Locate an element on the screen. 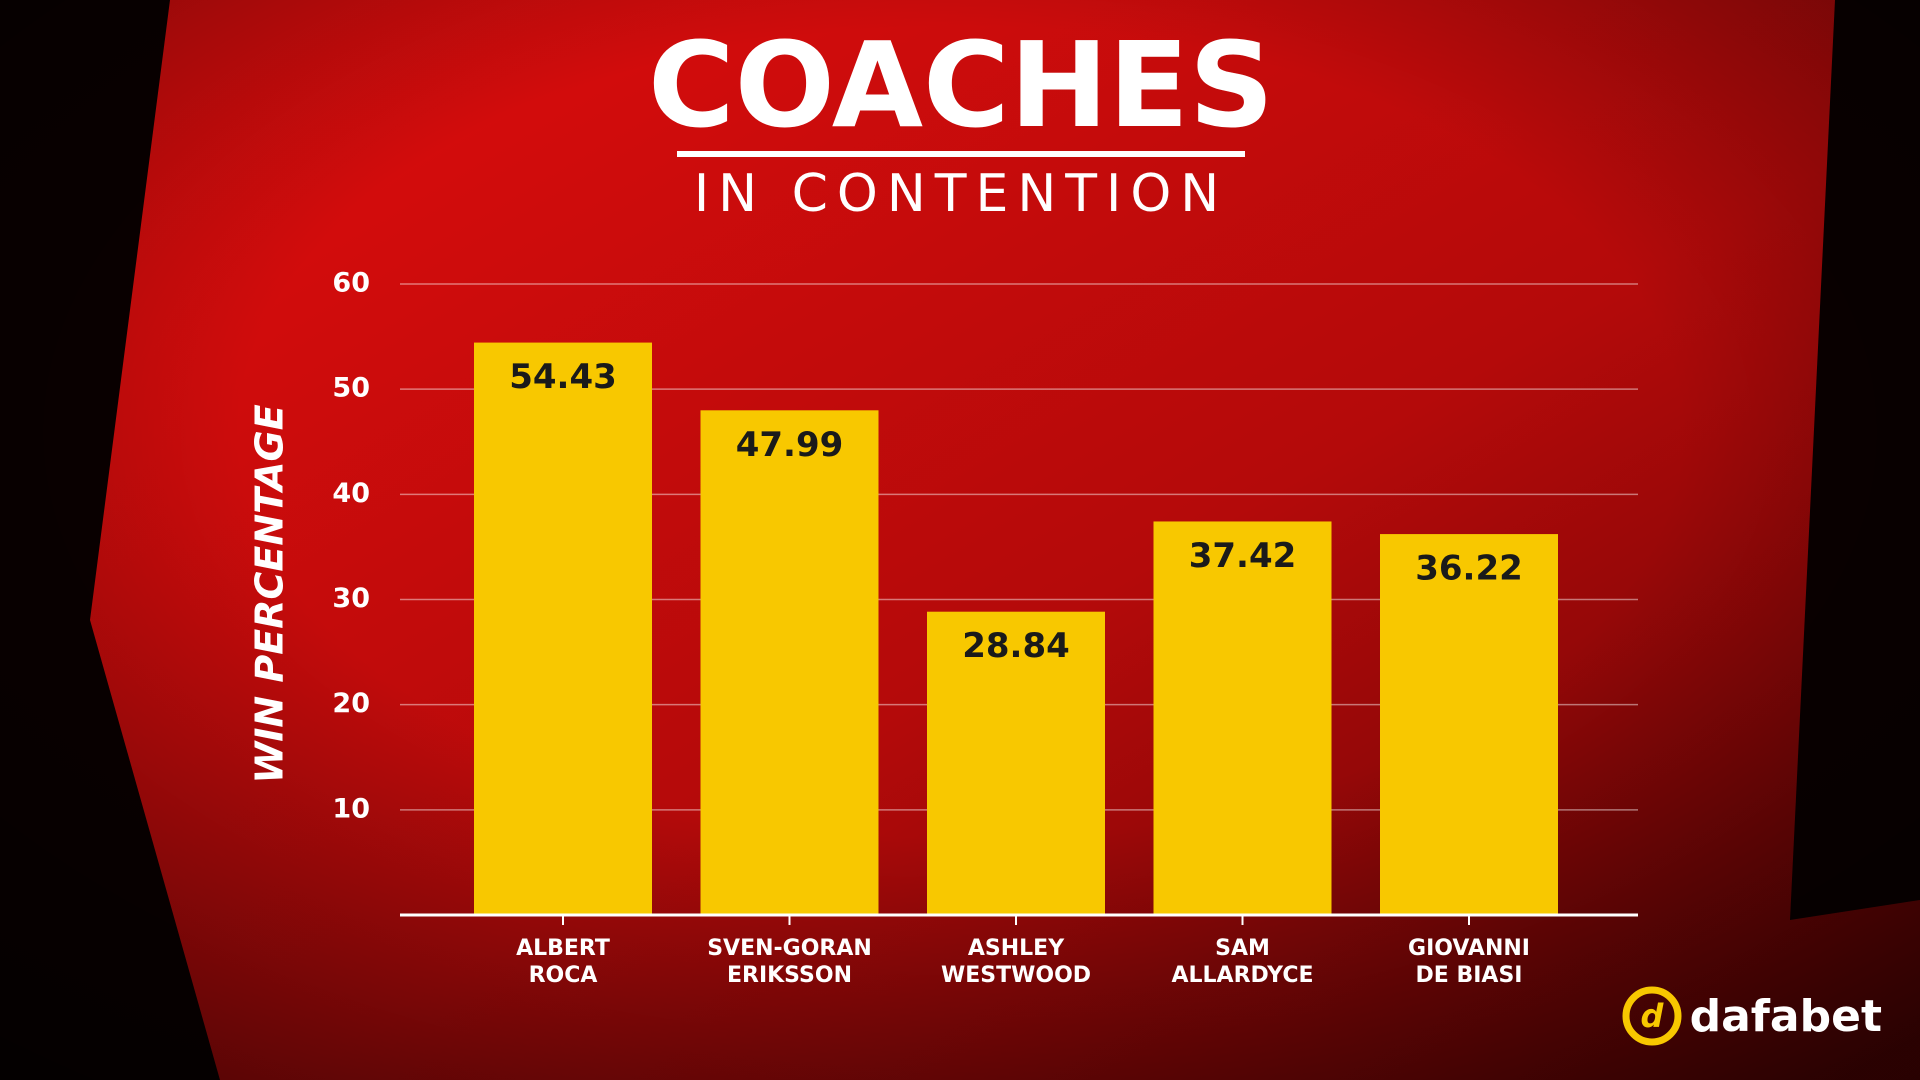  chart-subtitle: IN CONTENTION is located at coordinates (961, 194).